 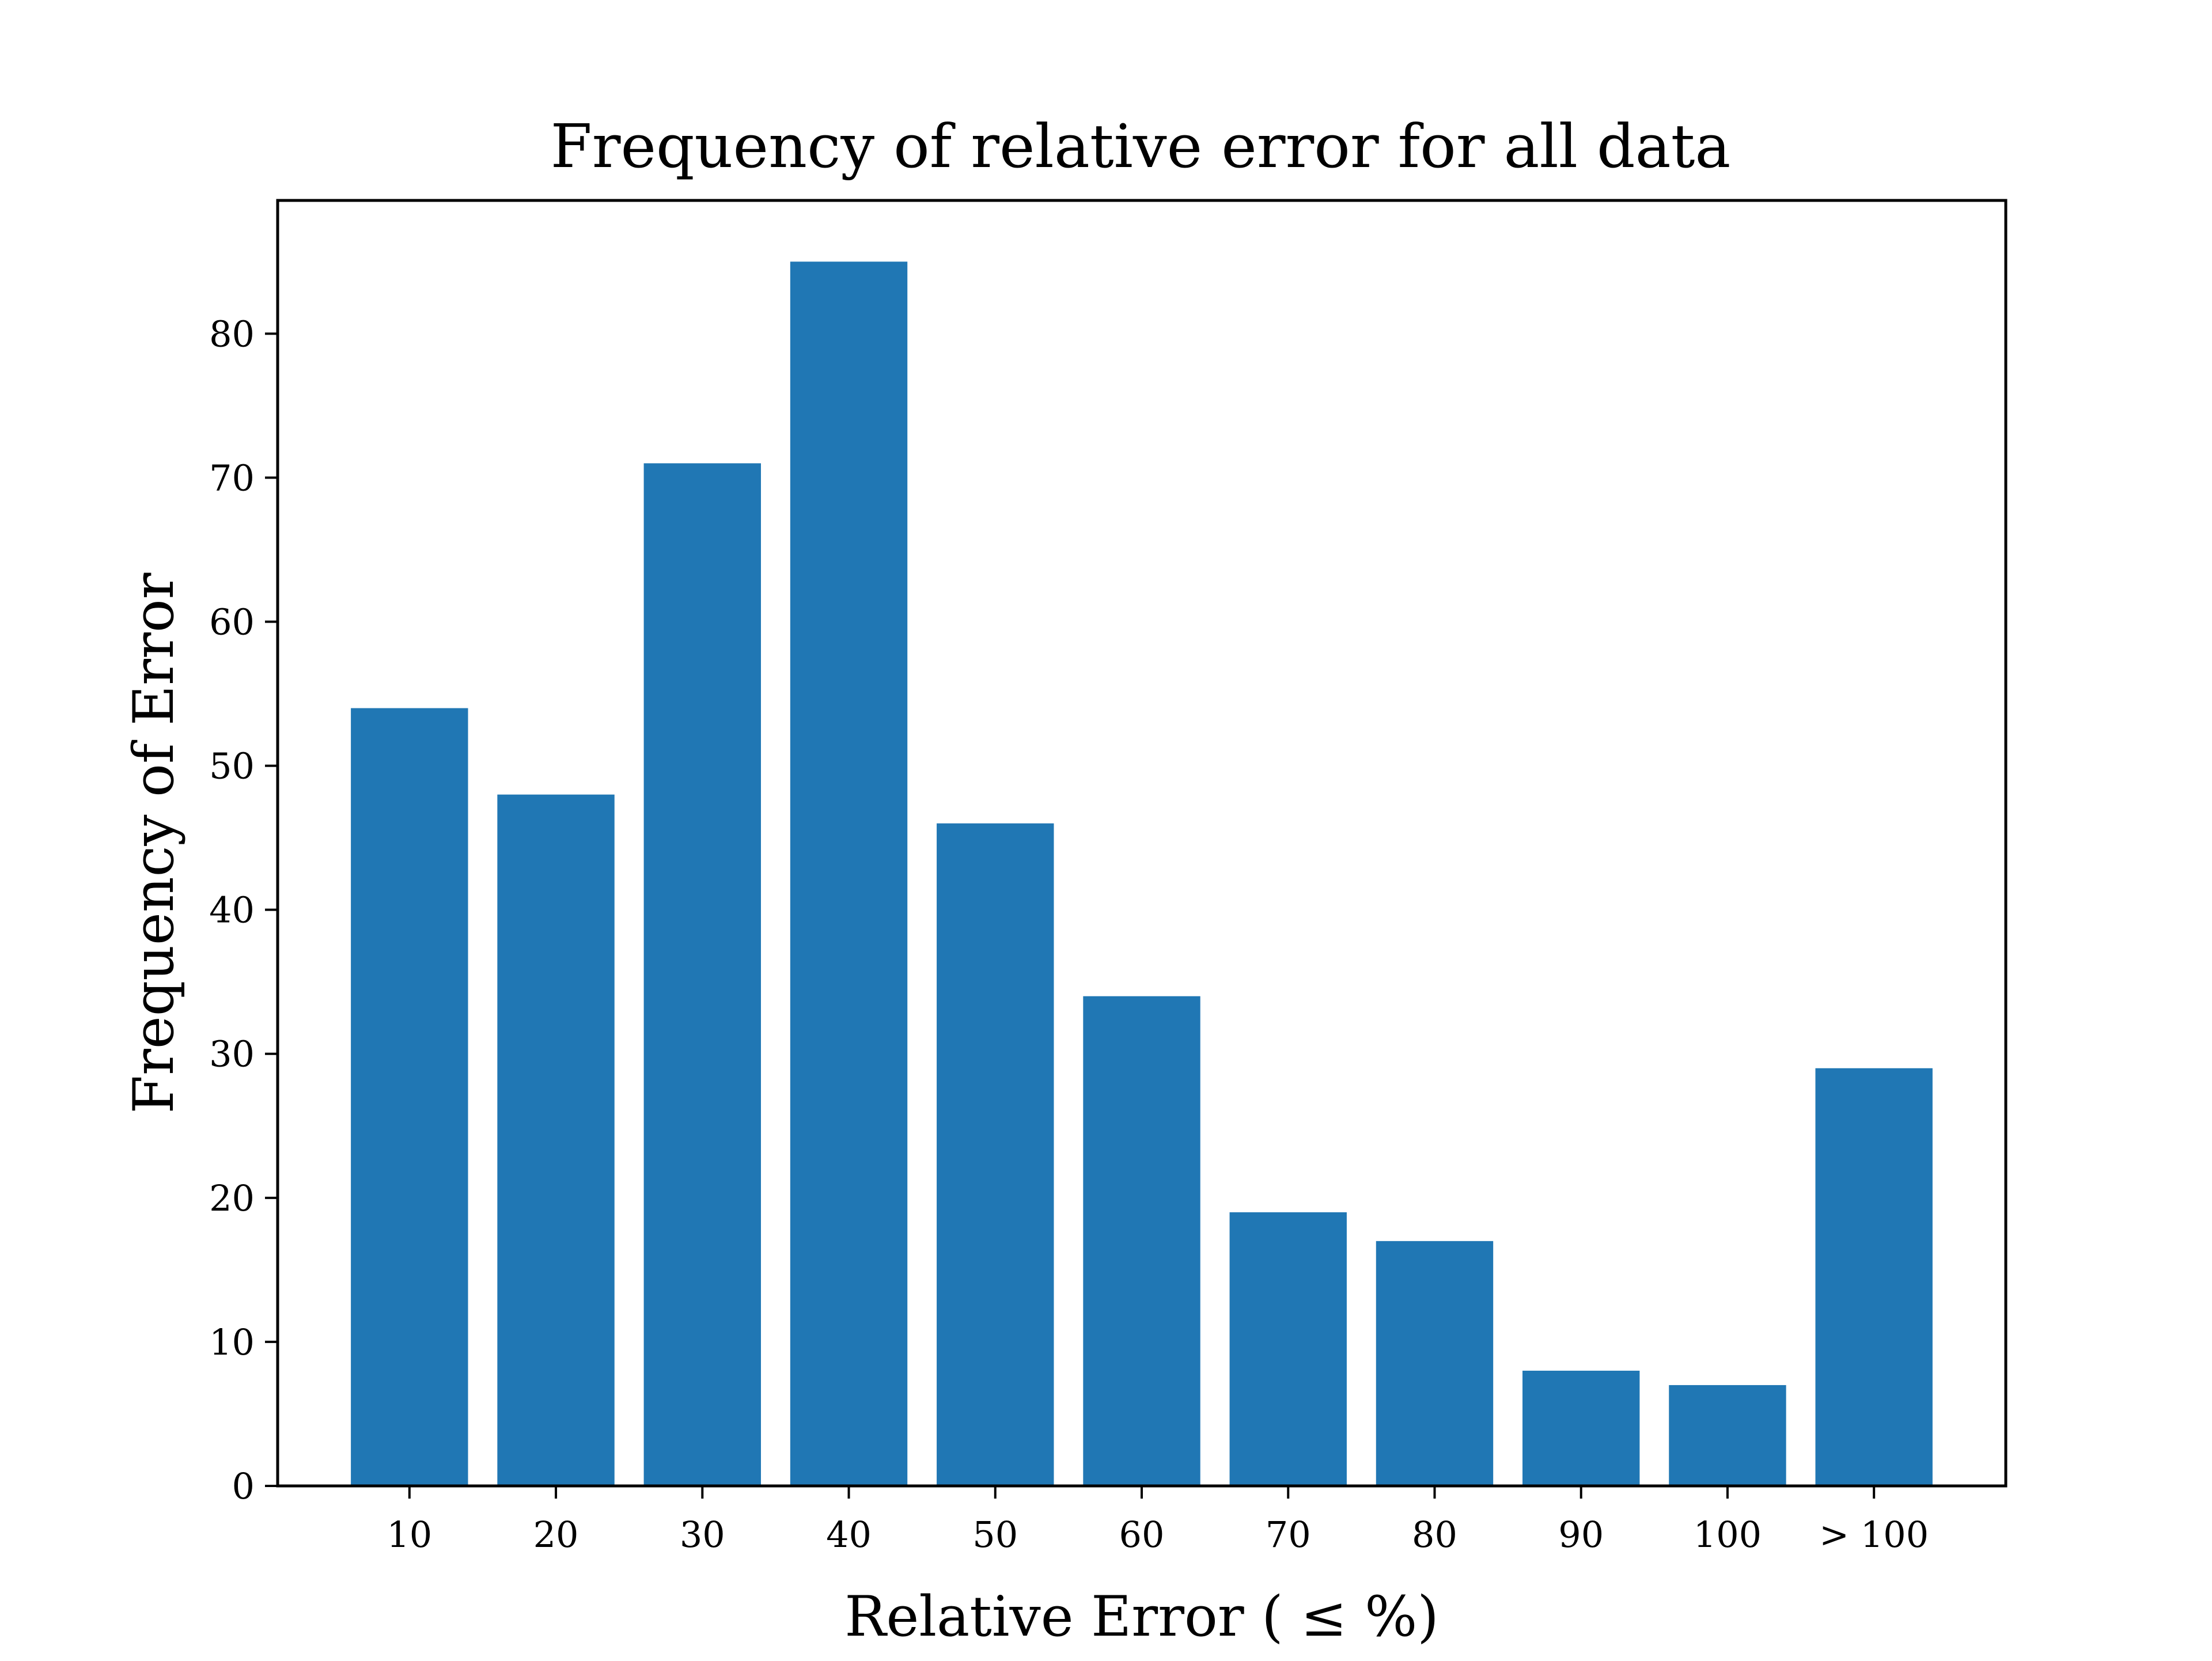 I want to click on x-axis-ticks: 10 20 30 40 50 60 70 80 90 100 > 100, so click(x=1158, y=1521).